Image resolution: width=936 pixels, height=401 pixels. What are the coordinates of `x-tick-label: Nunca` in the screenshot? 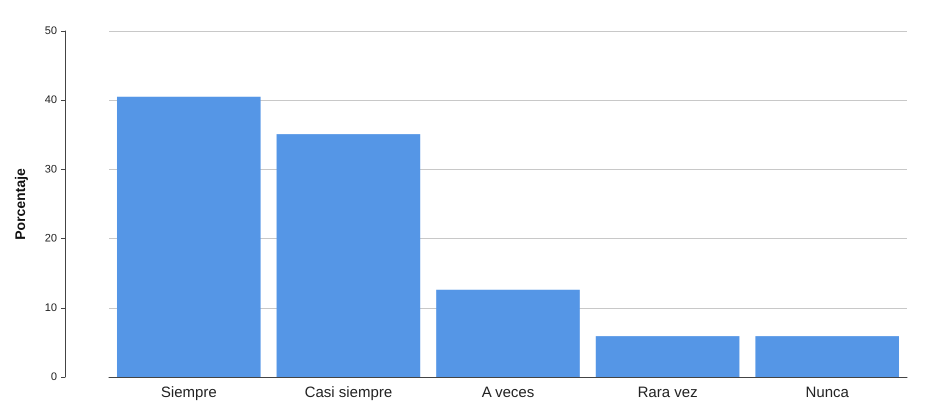 It's located at (828, 392).